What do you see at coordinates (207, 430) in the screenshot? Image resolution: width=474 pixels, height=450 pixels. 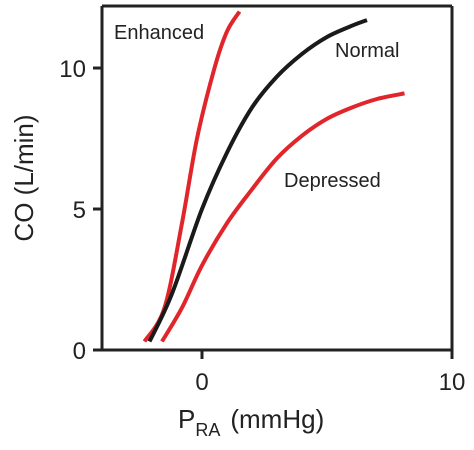 I see `x-axis-label-subscript: RA` at bounding box center [207, 430].